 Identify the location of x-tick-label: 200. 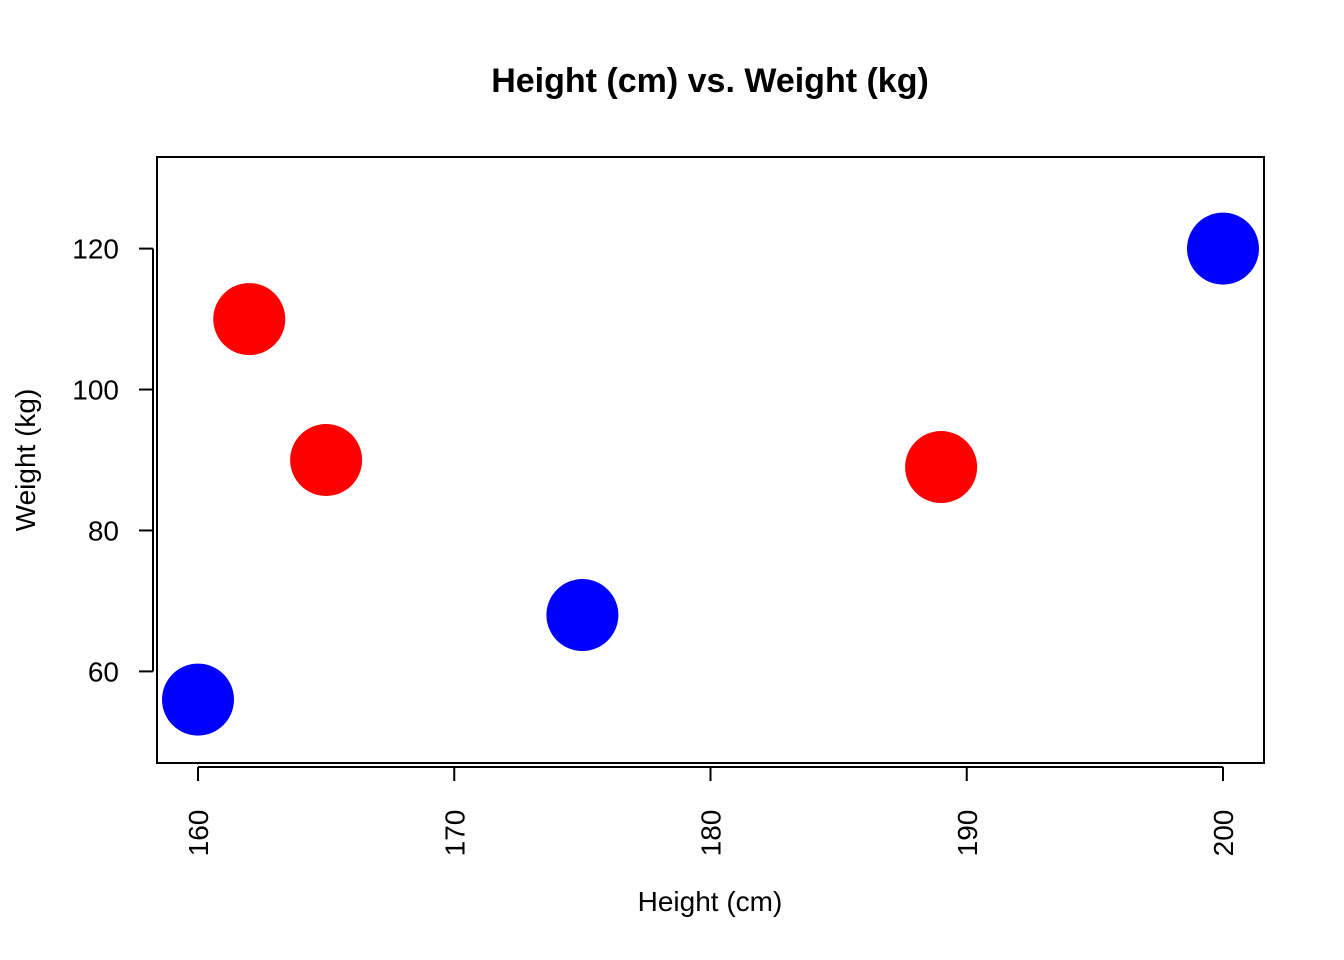
(1223, 833).